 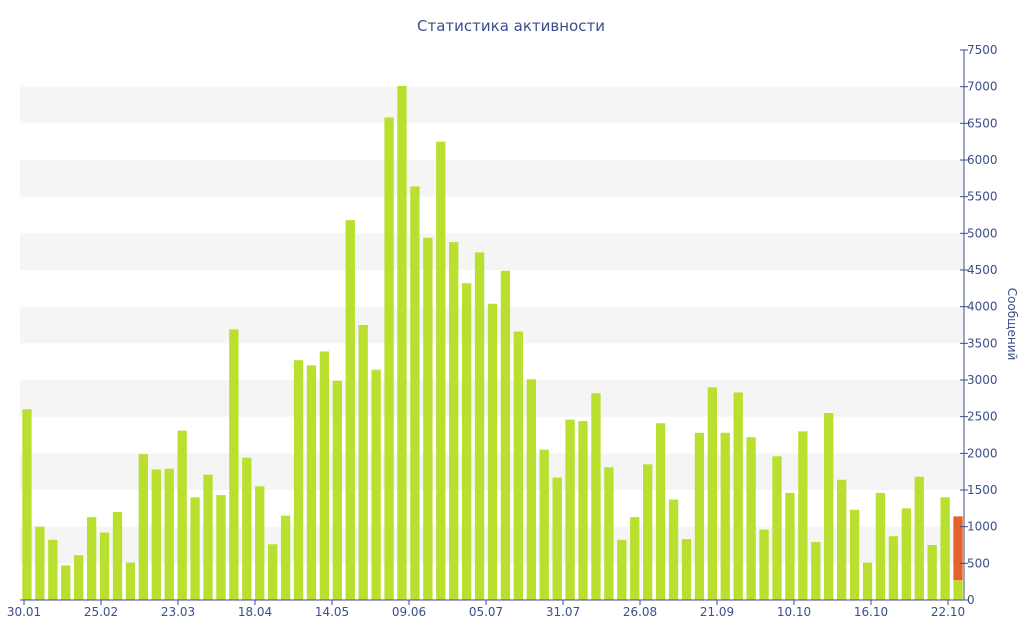 What do you see at coordinates (982, 343) in the screenshot?
I see `y-tick-label: 3500` at bounding box center [982, 343].